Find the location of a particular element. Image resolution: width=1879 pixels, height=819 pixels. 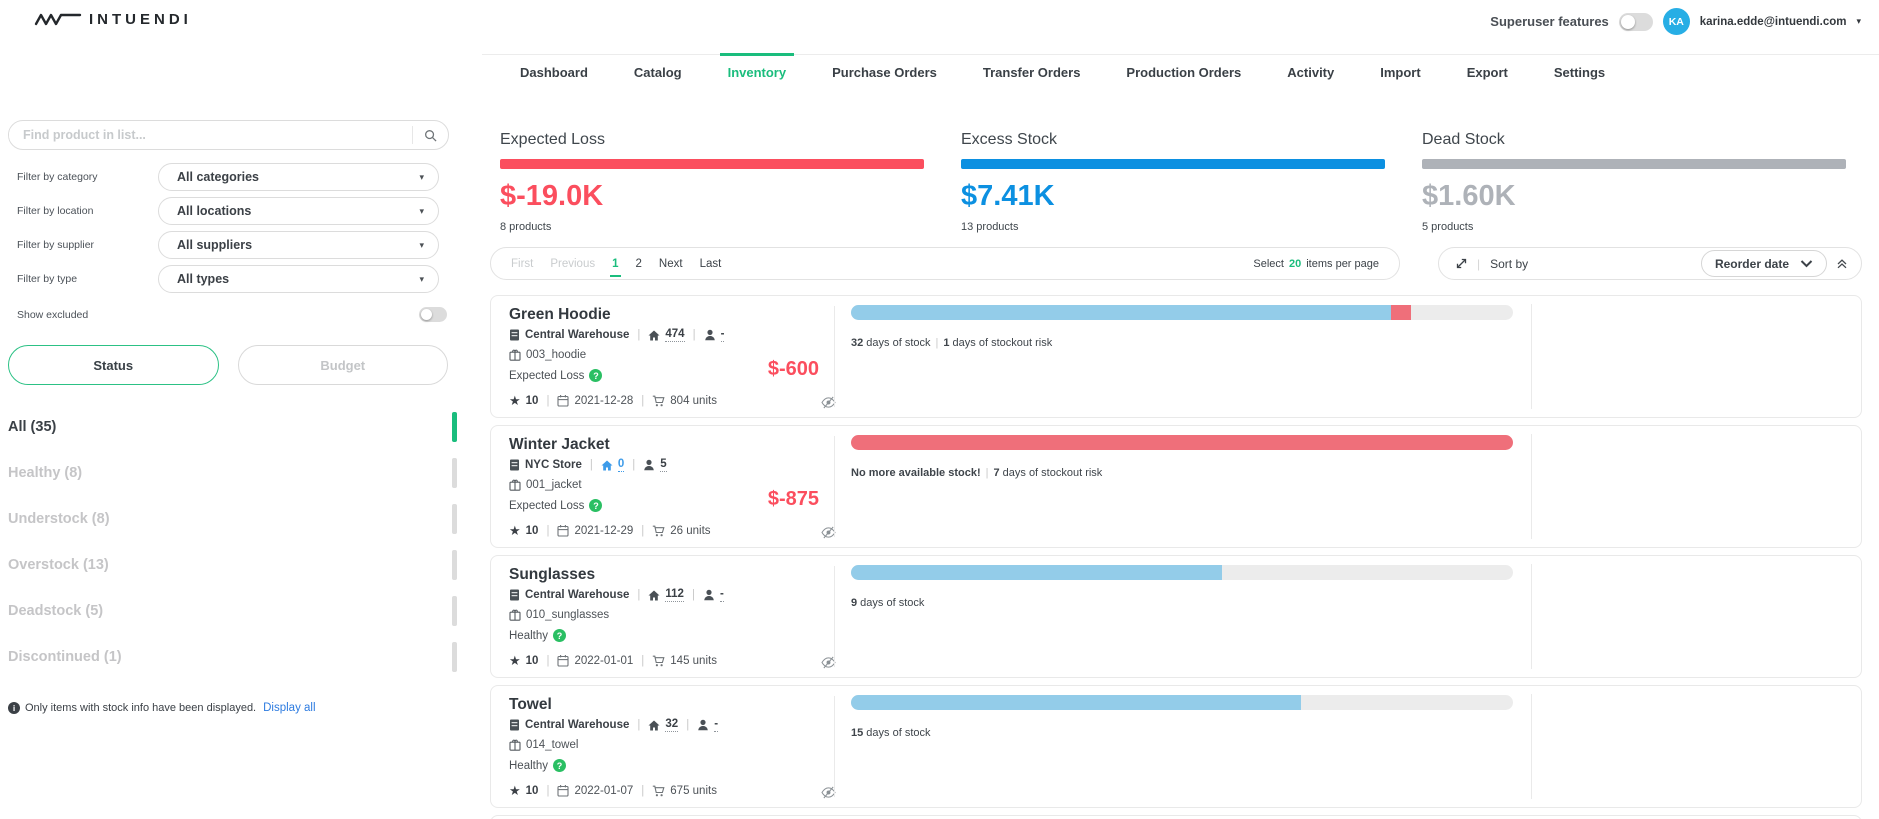

filter-row: Filter by location All locations ▾ is located at coordinates (228, 211).